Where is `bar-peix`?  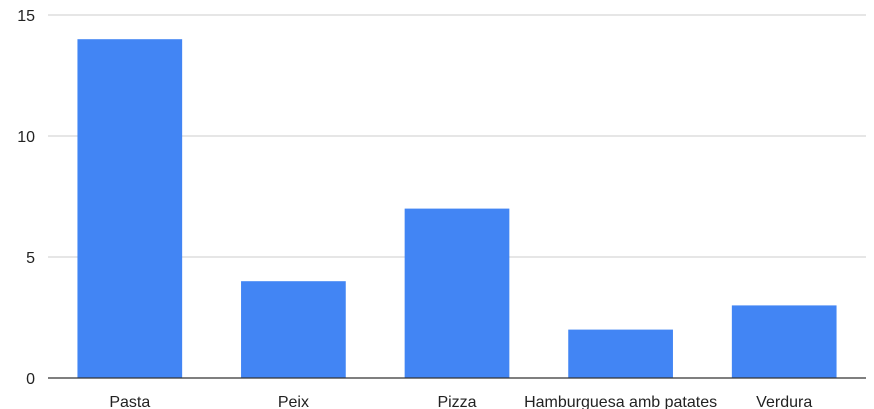
bar-peix is located at coordinates (293, 329).